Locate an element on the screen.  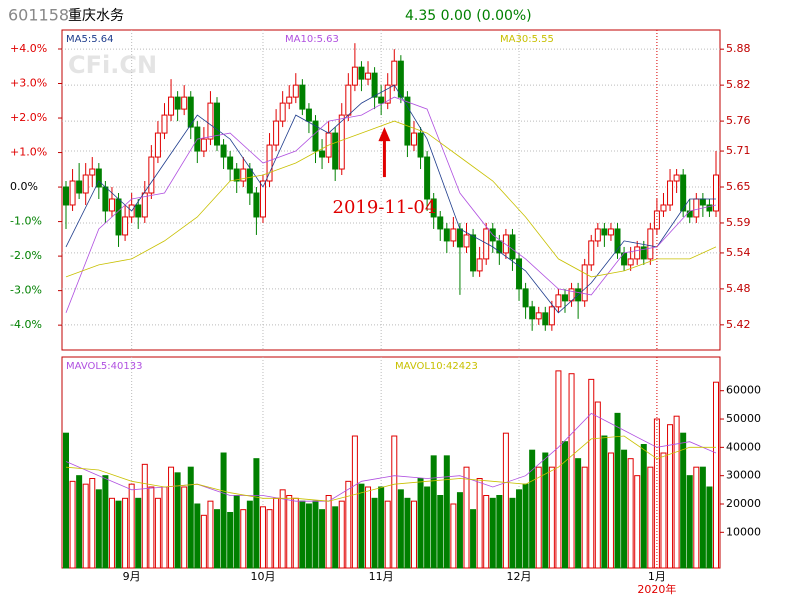
annotation-text: 2019-11-04 is located at coordinates (385, 207).